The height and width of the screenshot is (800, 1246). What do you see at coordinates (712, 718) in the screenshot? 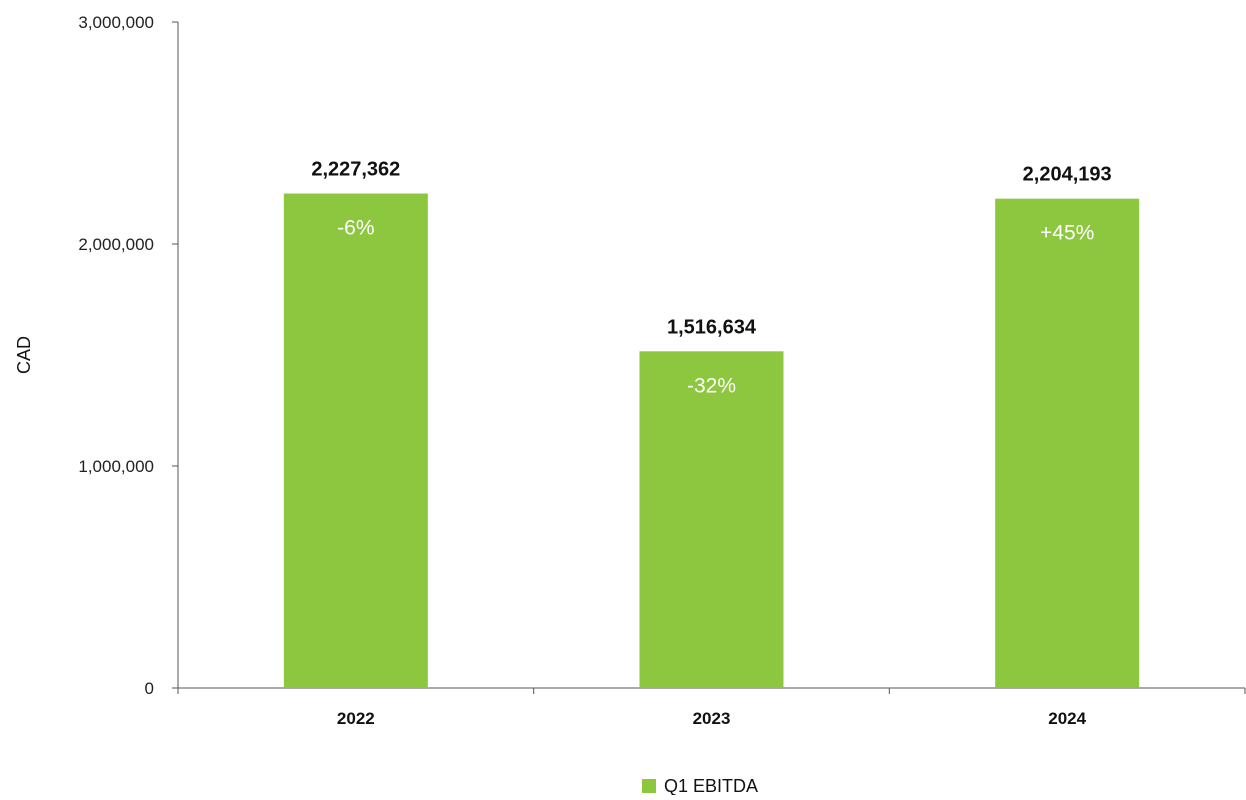
I see `x-tick-label: 2023` at bounding box center [712, 718].